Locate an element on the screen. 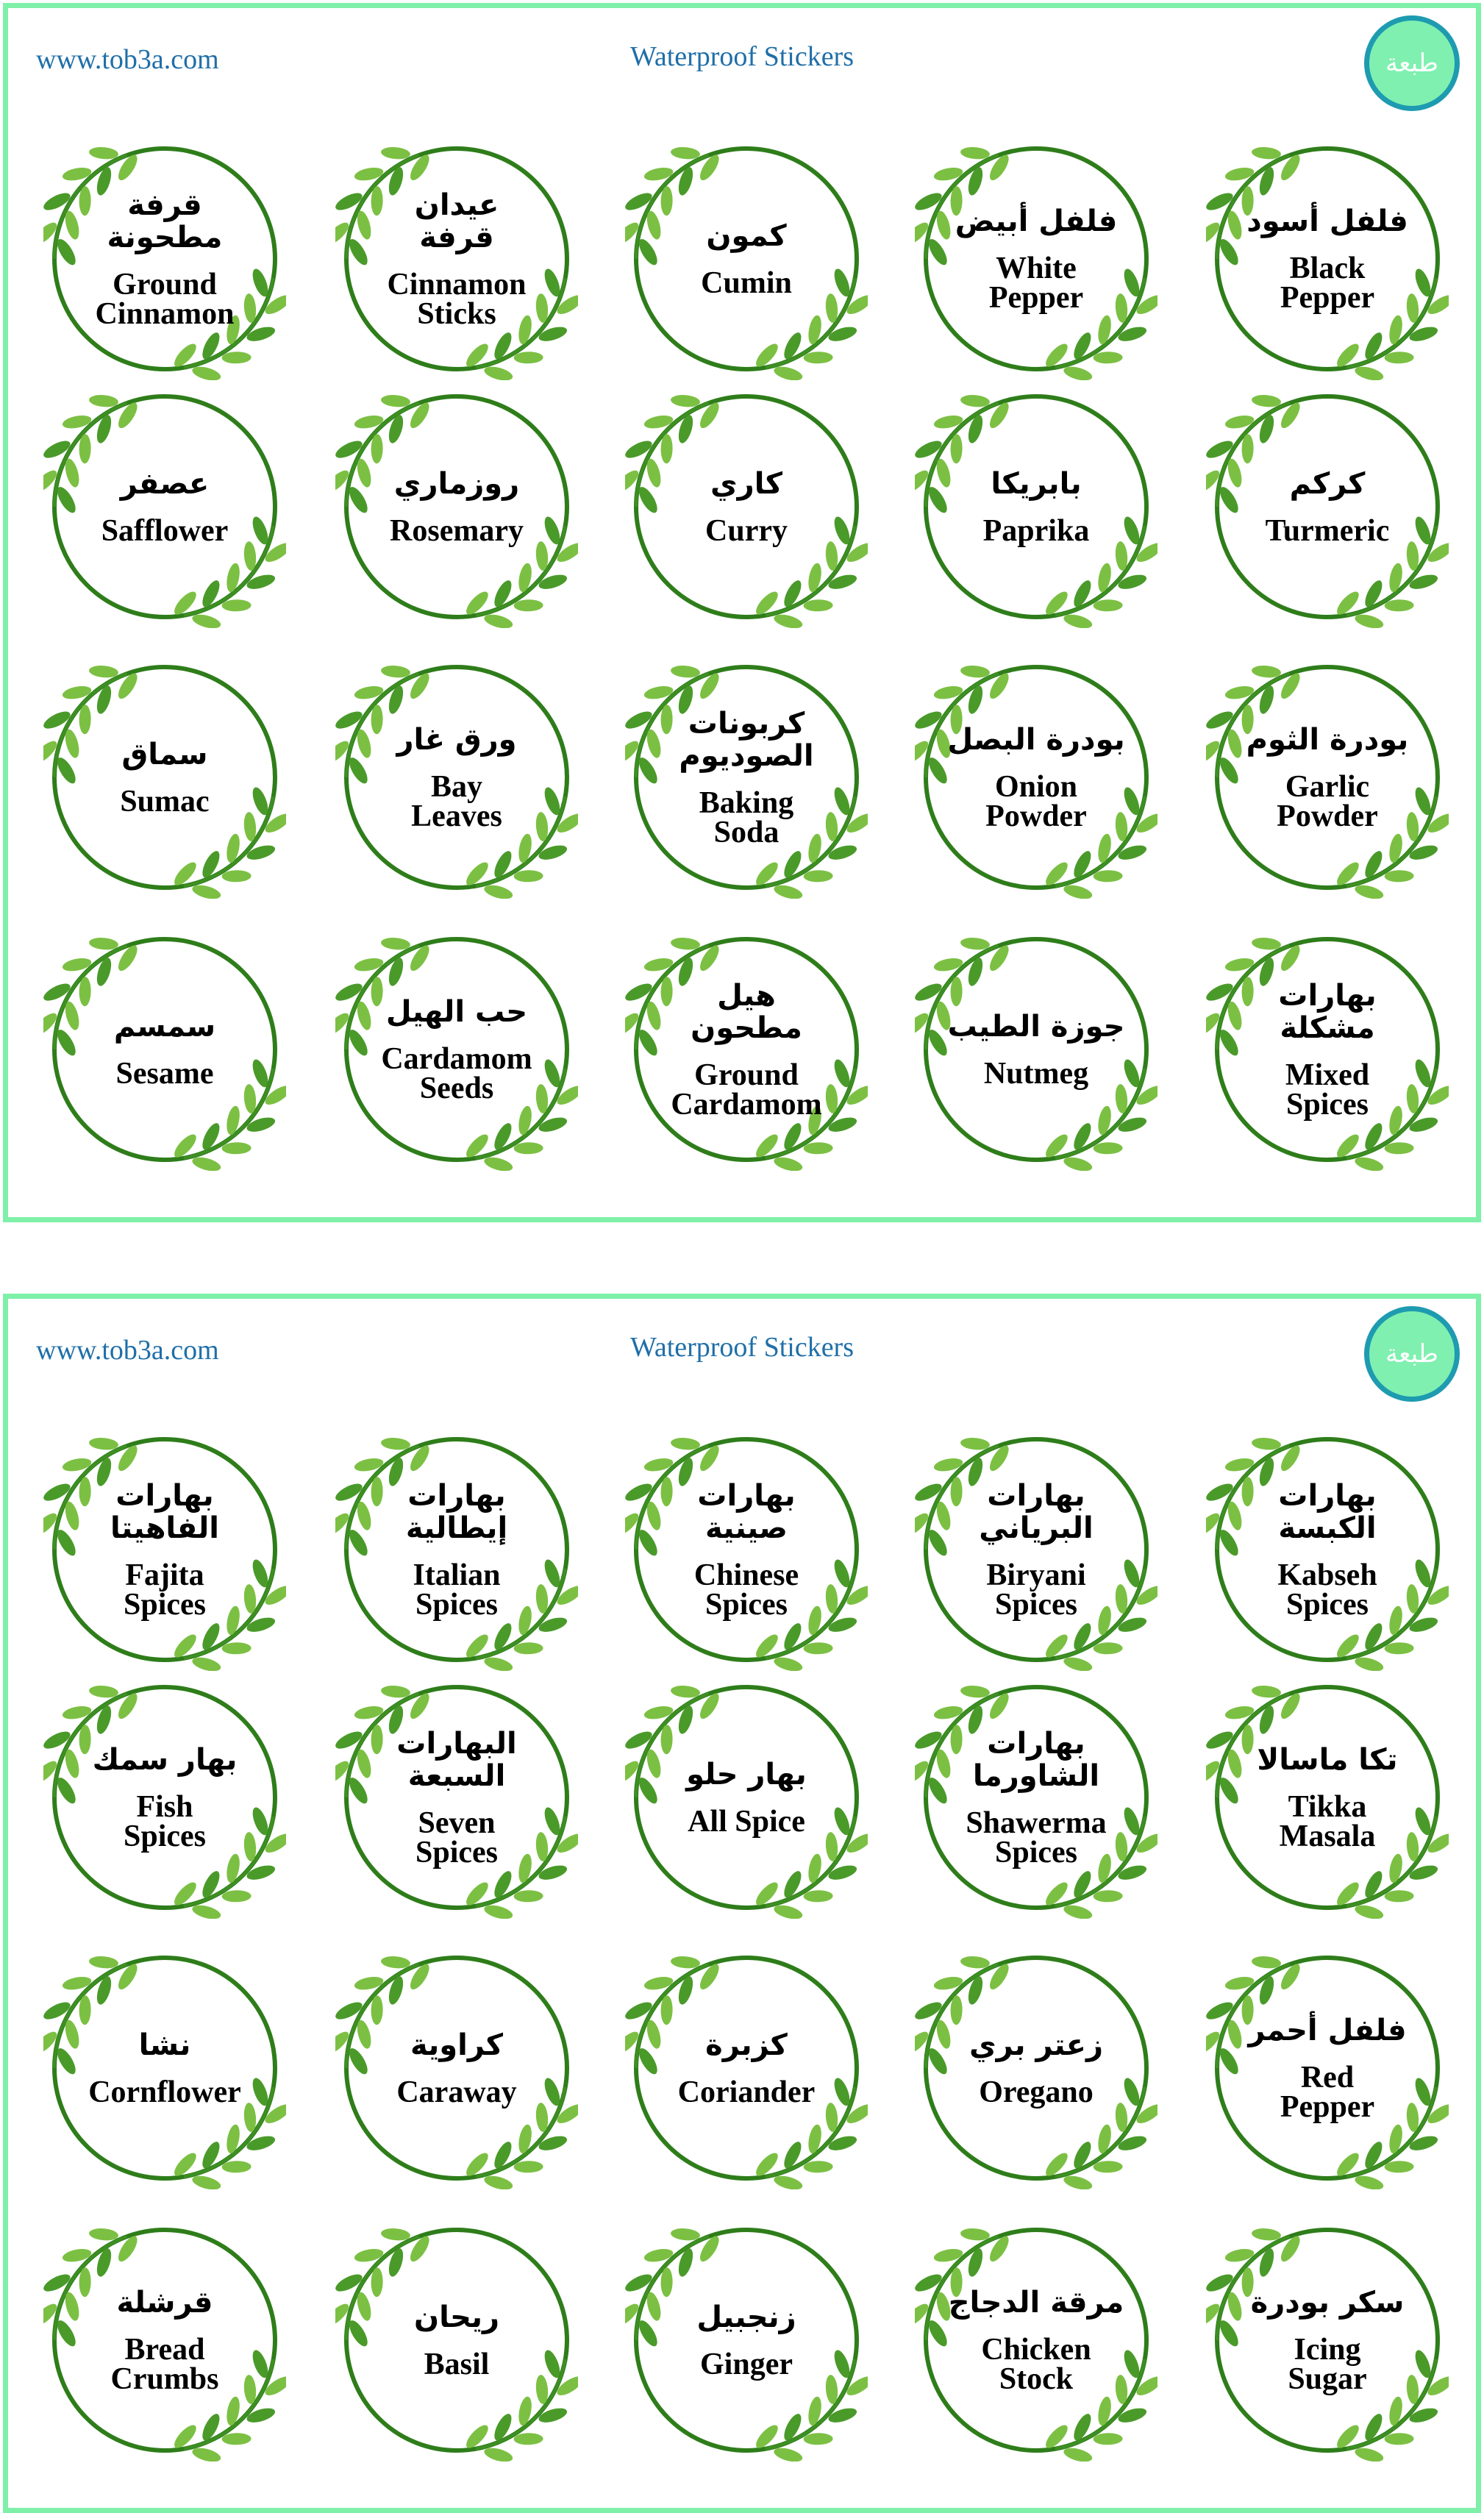  sticker-text: قرفة مطحونة Ground Cinnamon is located at coordinates (164, 259).